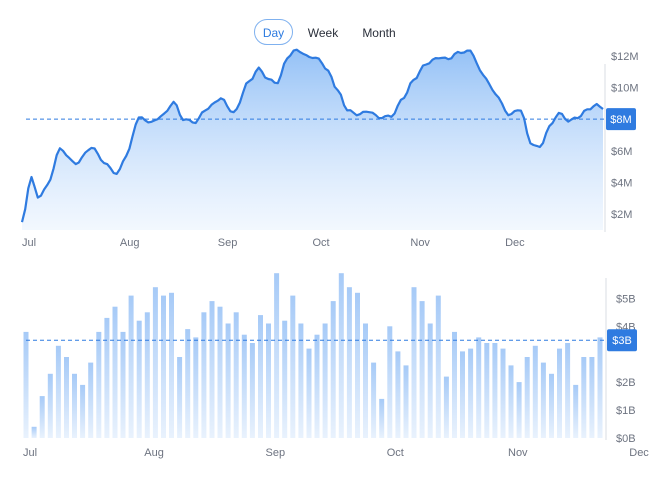 This screenshot has width=655, height=478. Describe the element at coordinates (515, 243) in the screenshot. I see `area-x-tick-5: Dec` at that location.